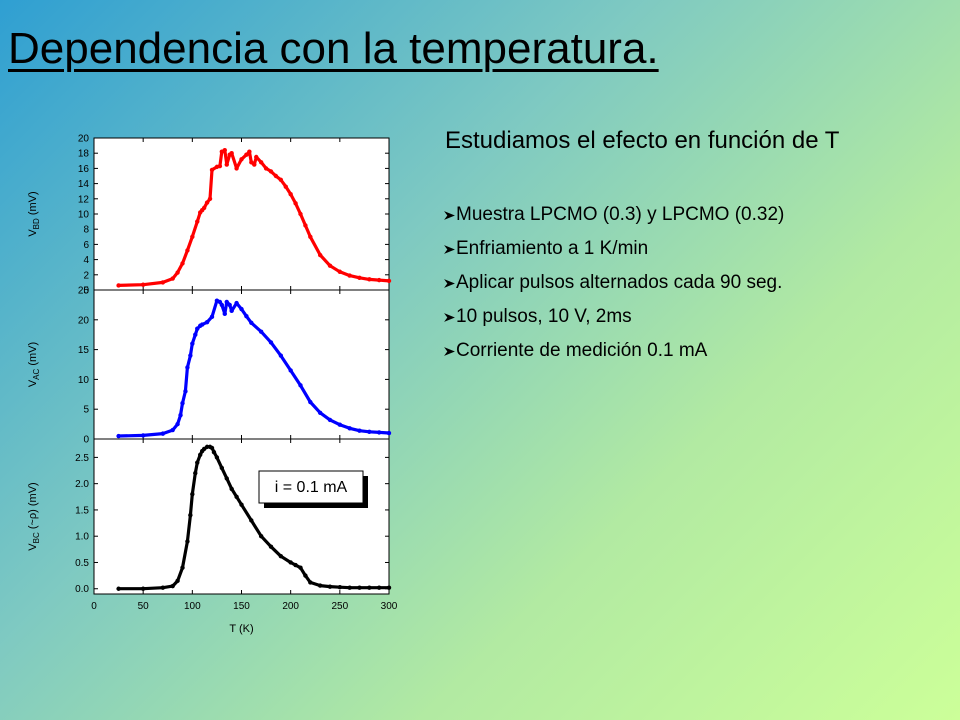 The height and width of the screenshot is (720, 960). Describe the element at coordinates (36, 223) in the screenshot. I see `y-axis-label-sub: BD` at that location.